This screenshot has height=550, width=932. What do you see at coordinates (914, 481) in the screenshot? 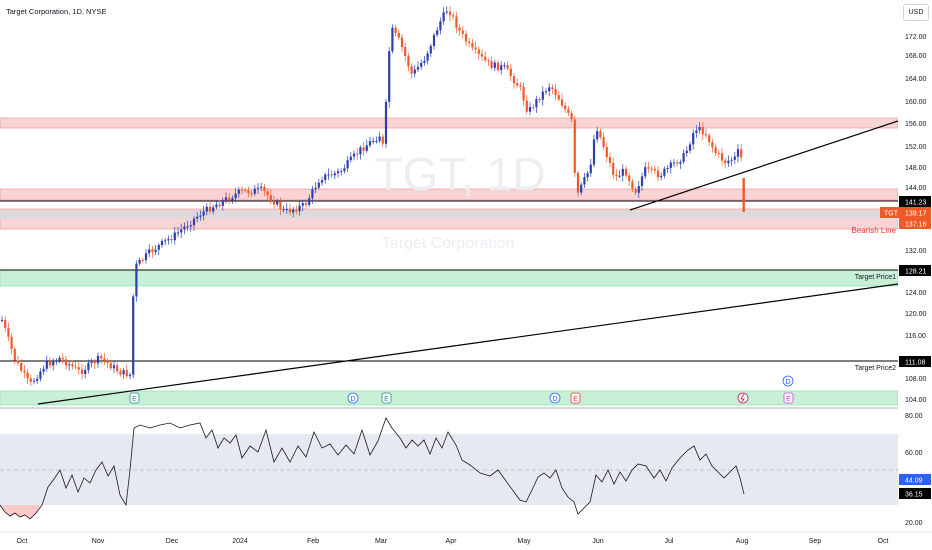
I see `svg-text: 44.09` at bounding box center [914, 481].